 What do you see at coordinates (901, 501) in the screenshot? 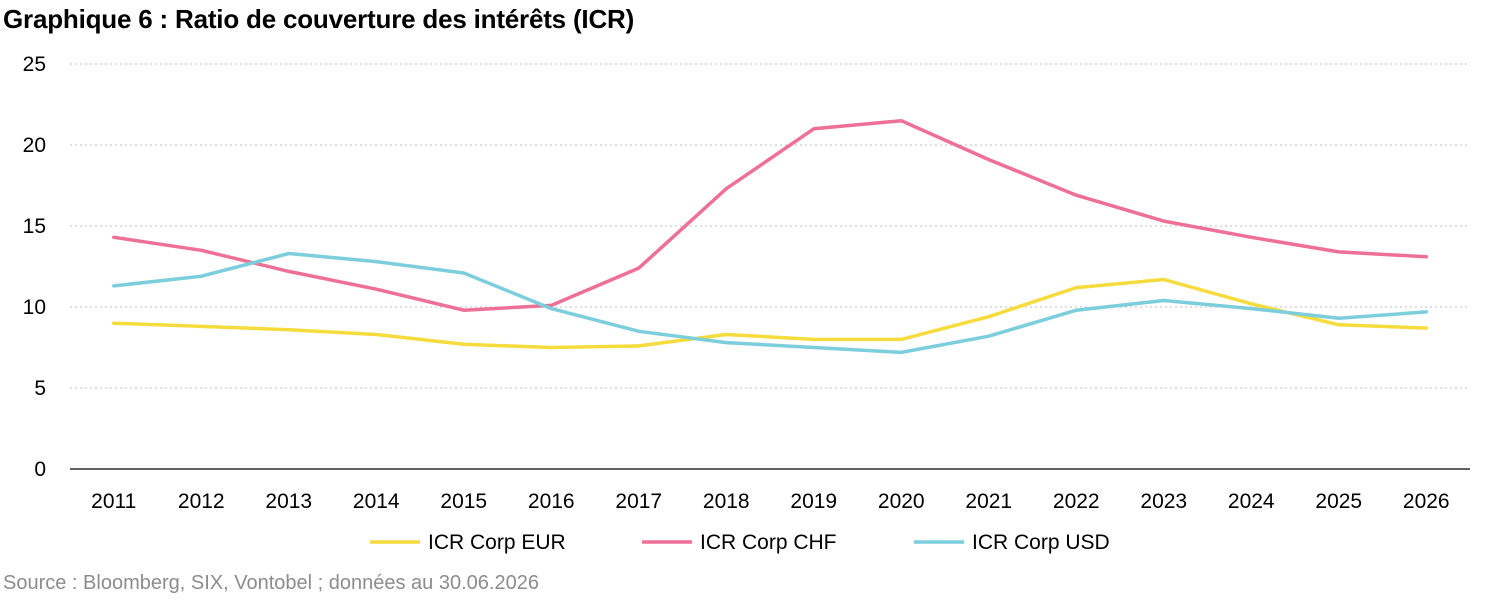
I see `x-tick-label-2020: 2020` at bounding box center [901, 501].